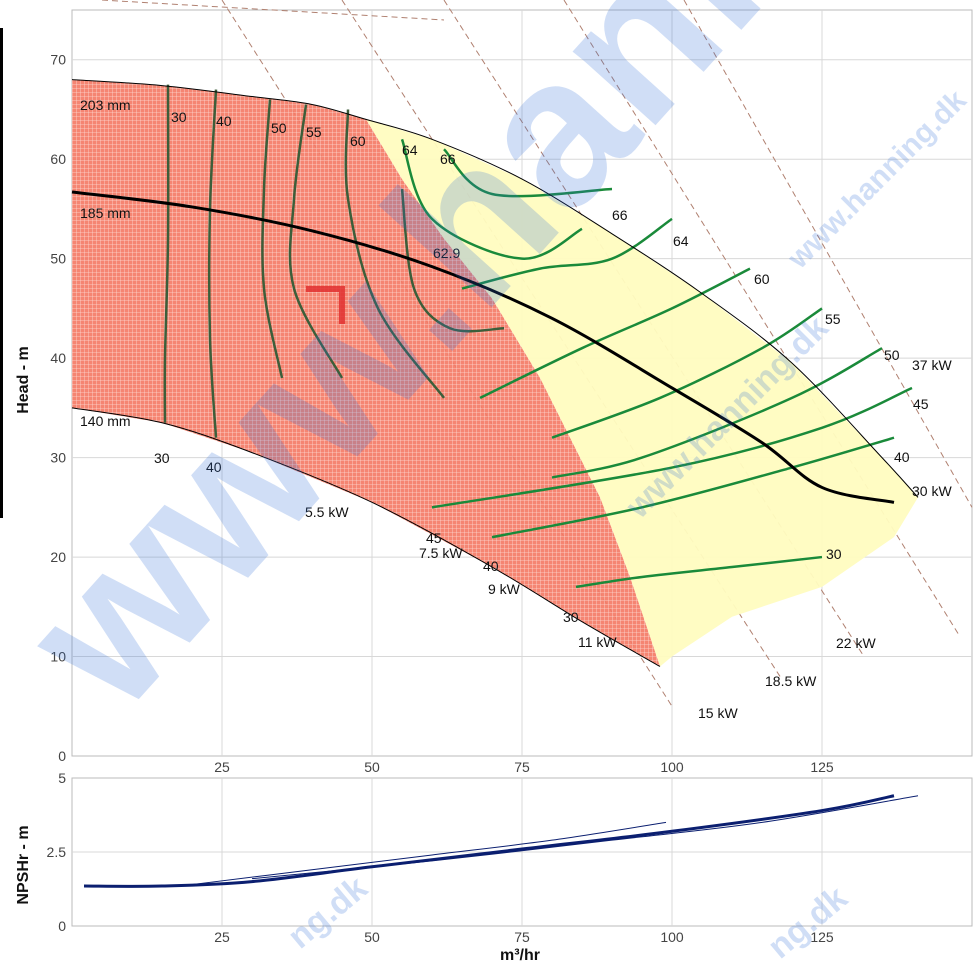  Describe the element at coordinates (314, 132) in the screenshot. I see `efficiency-label-3: 55` at that location.